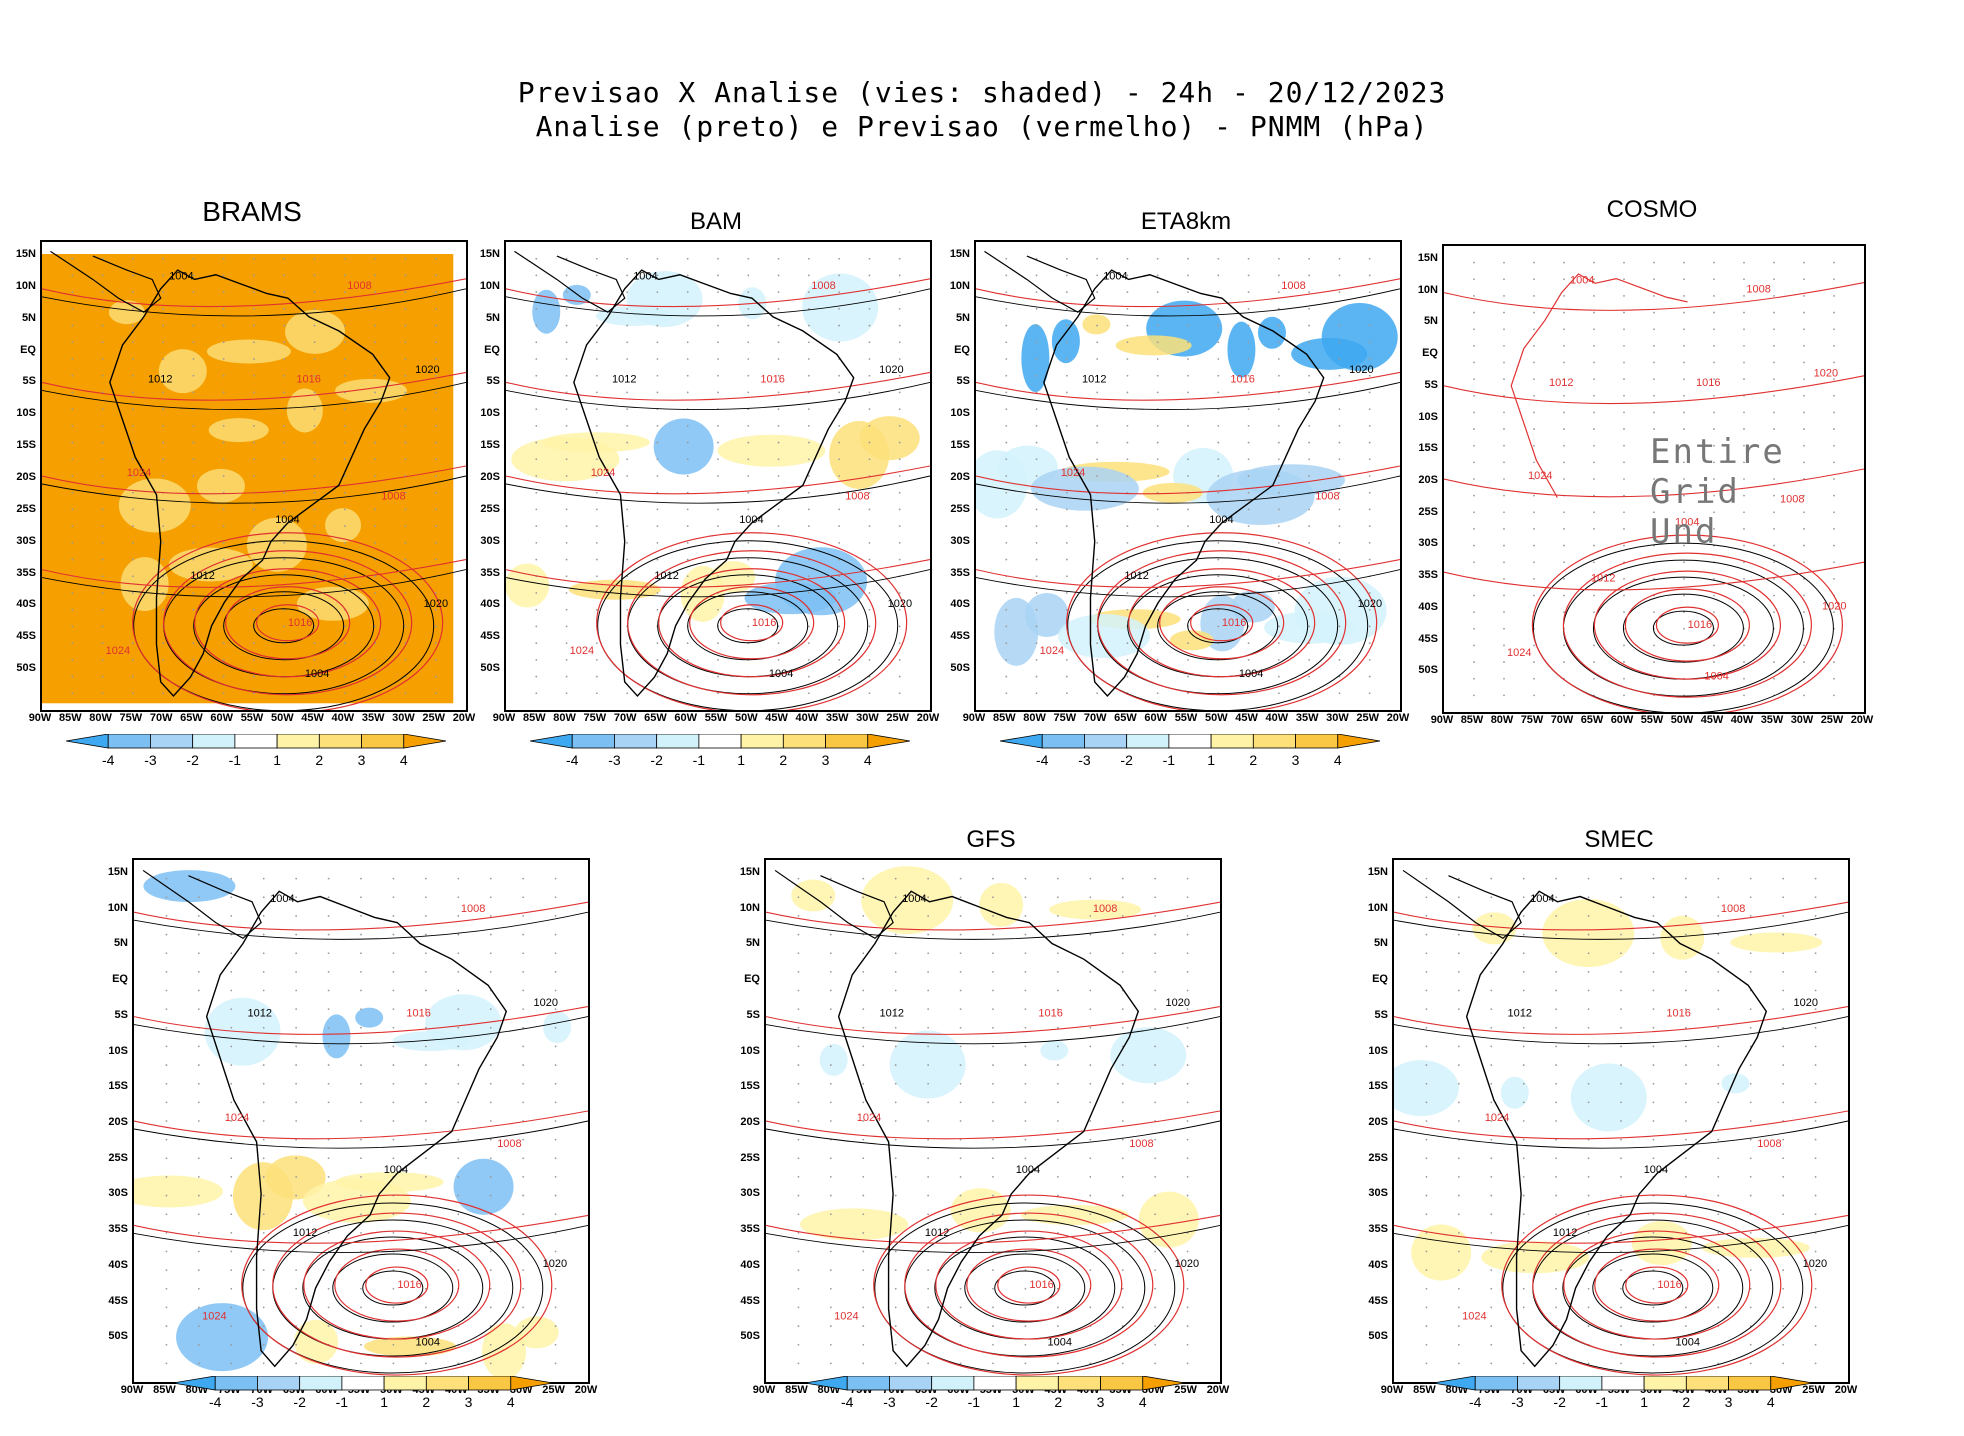  Describe the element at coordinates (1644, 1402) in the screenshot. I see `colorbar-label: 1` at that location.